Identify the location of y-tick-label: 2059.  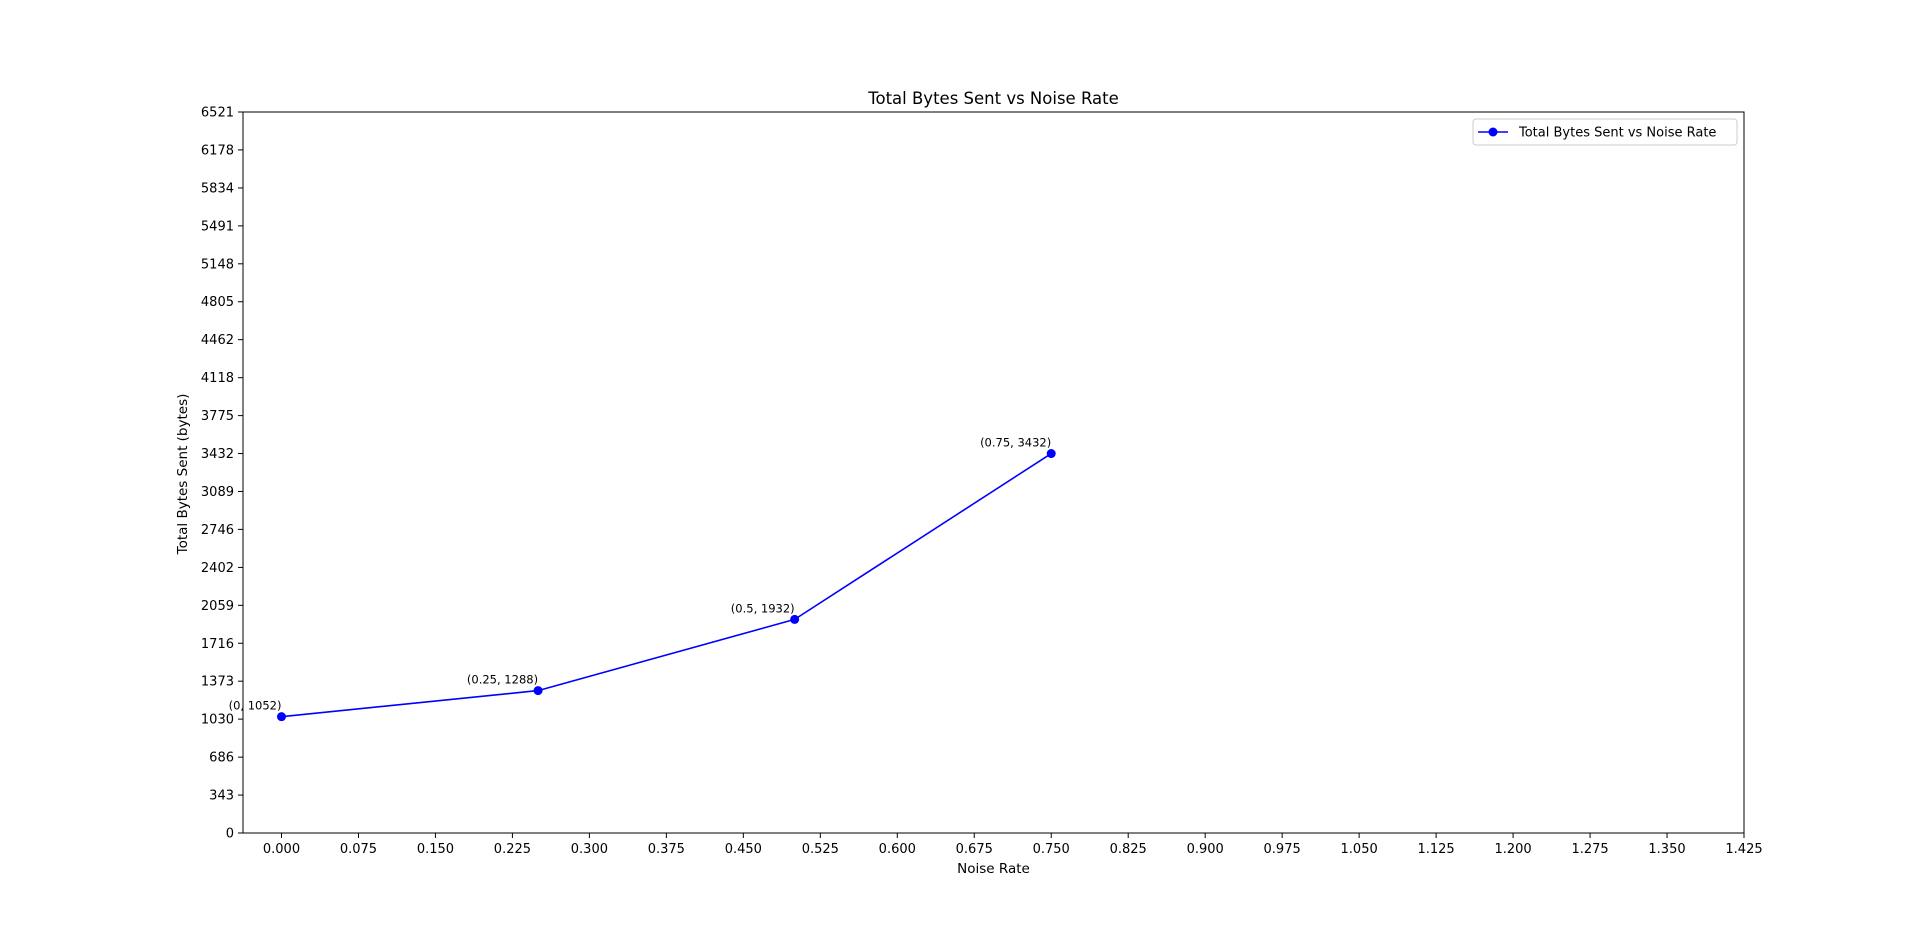
(217, 606).